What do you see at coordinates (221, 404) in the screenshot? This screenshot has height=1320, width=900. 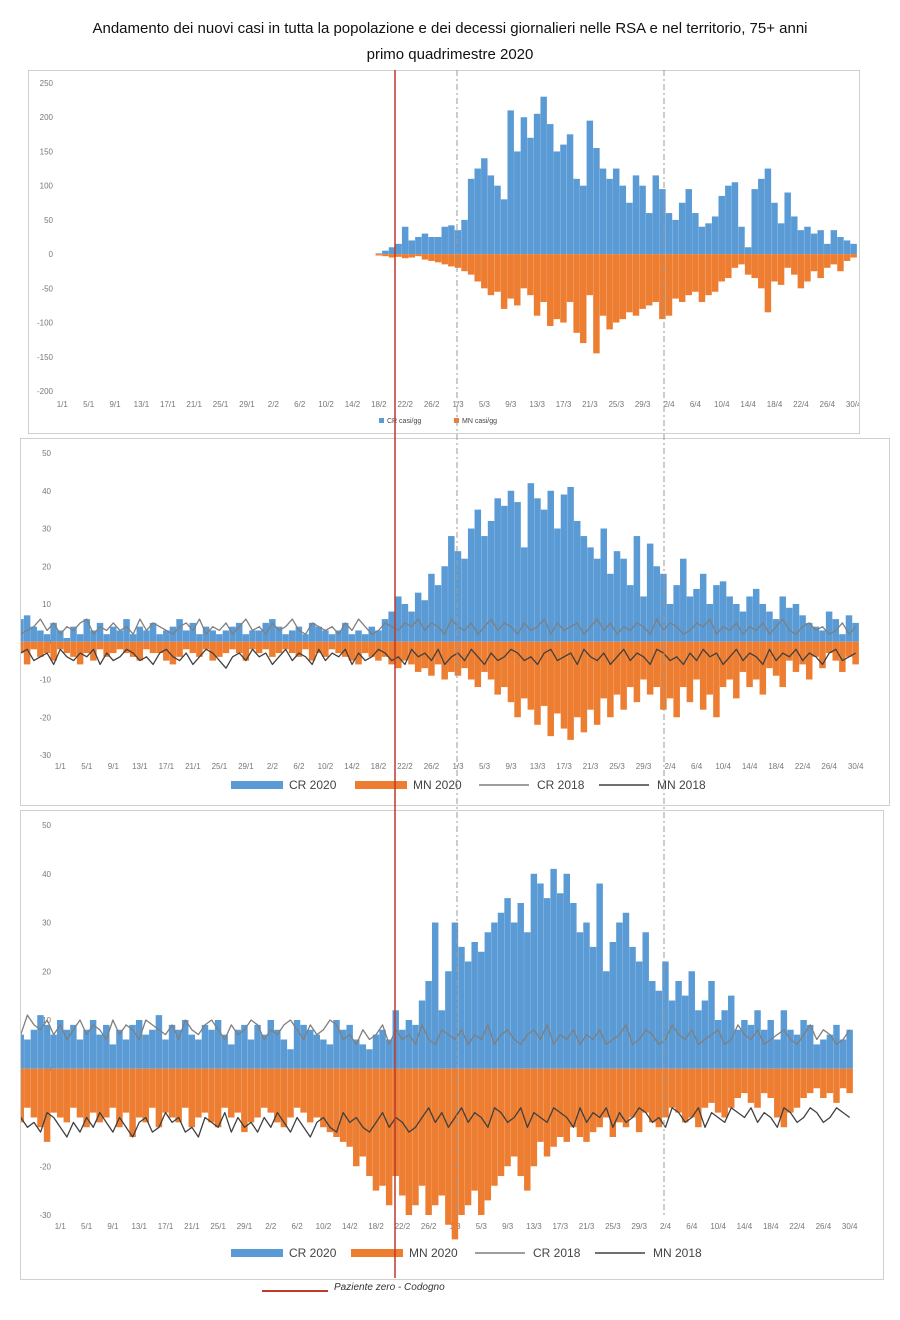 I see `x-tick-label: 25/1` at bounding box center [221, 404].